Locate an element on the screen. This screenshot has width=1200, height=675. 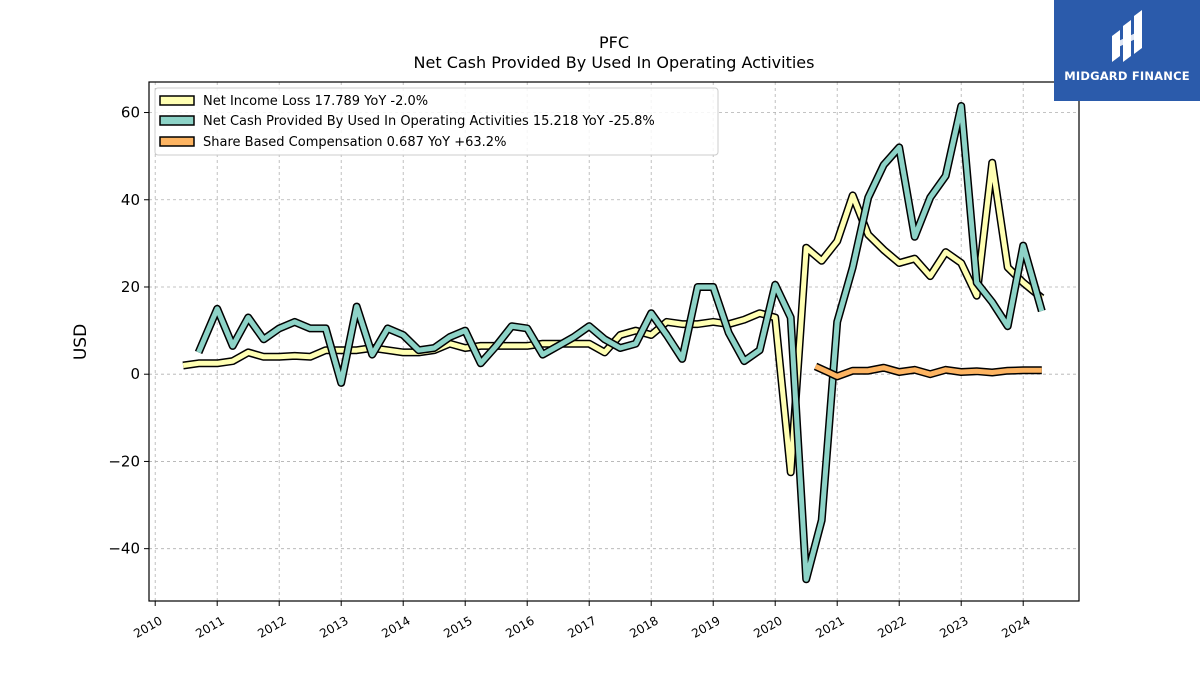
y-tick-label: −40 is located at coordinates (124, 549).